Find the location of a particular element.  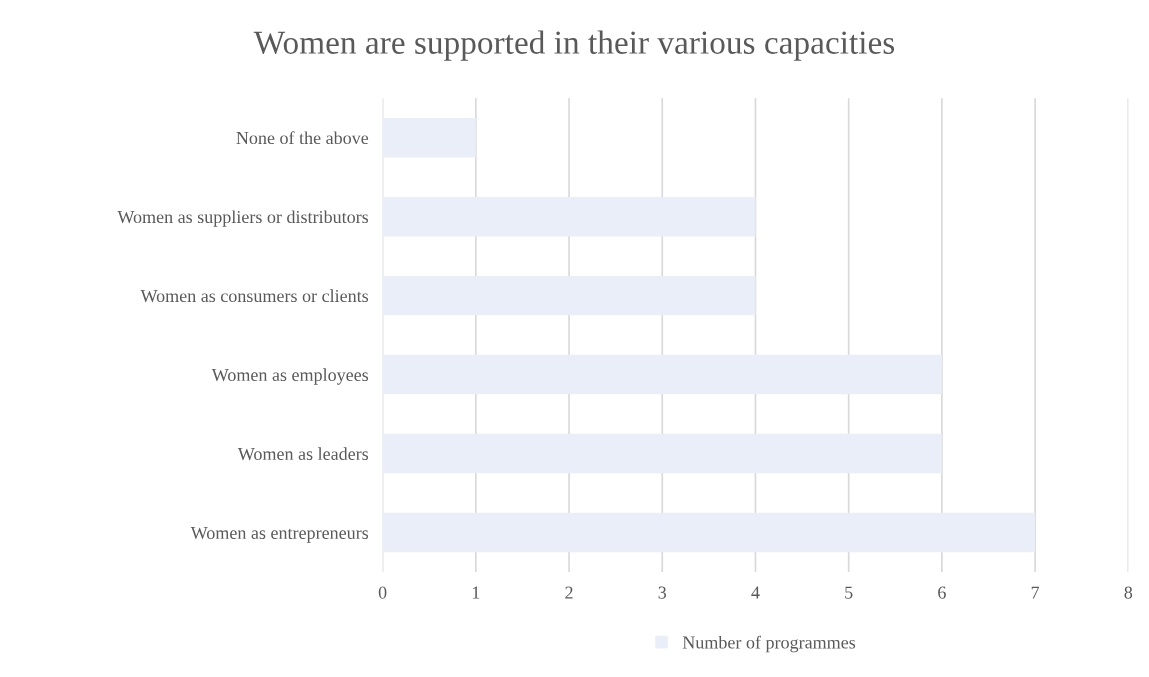

y-tick-label: Women as employees is located at coordinates (290, 376).